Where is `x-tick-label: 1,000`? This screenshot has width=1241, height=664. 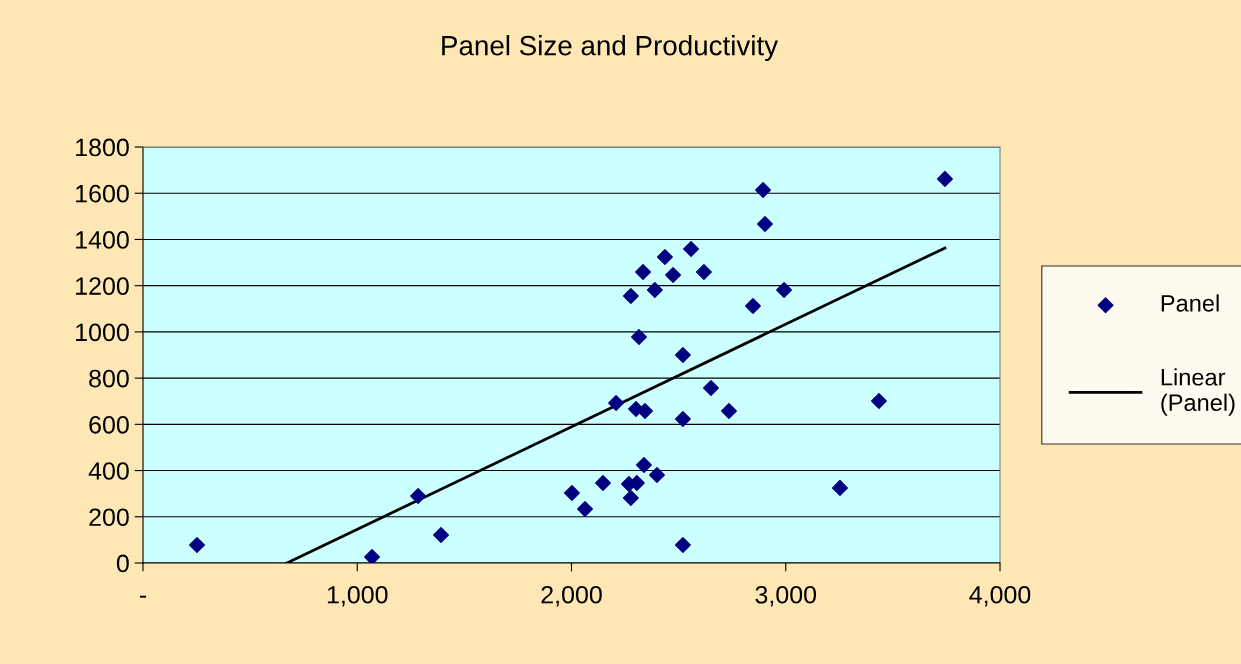
x-tick-label: 1,000 is located at coordinates (357, 596).